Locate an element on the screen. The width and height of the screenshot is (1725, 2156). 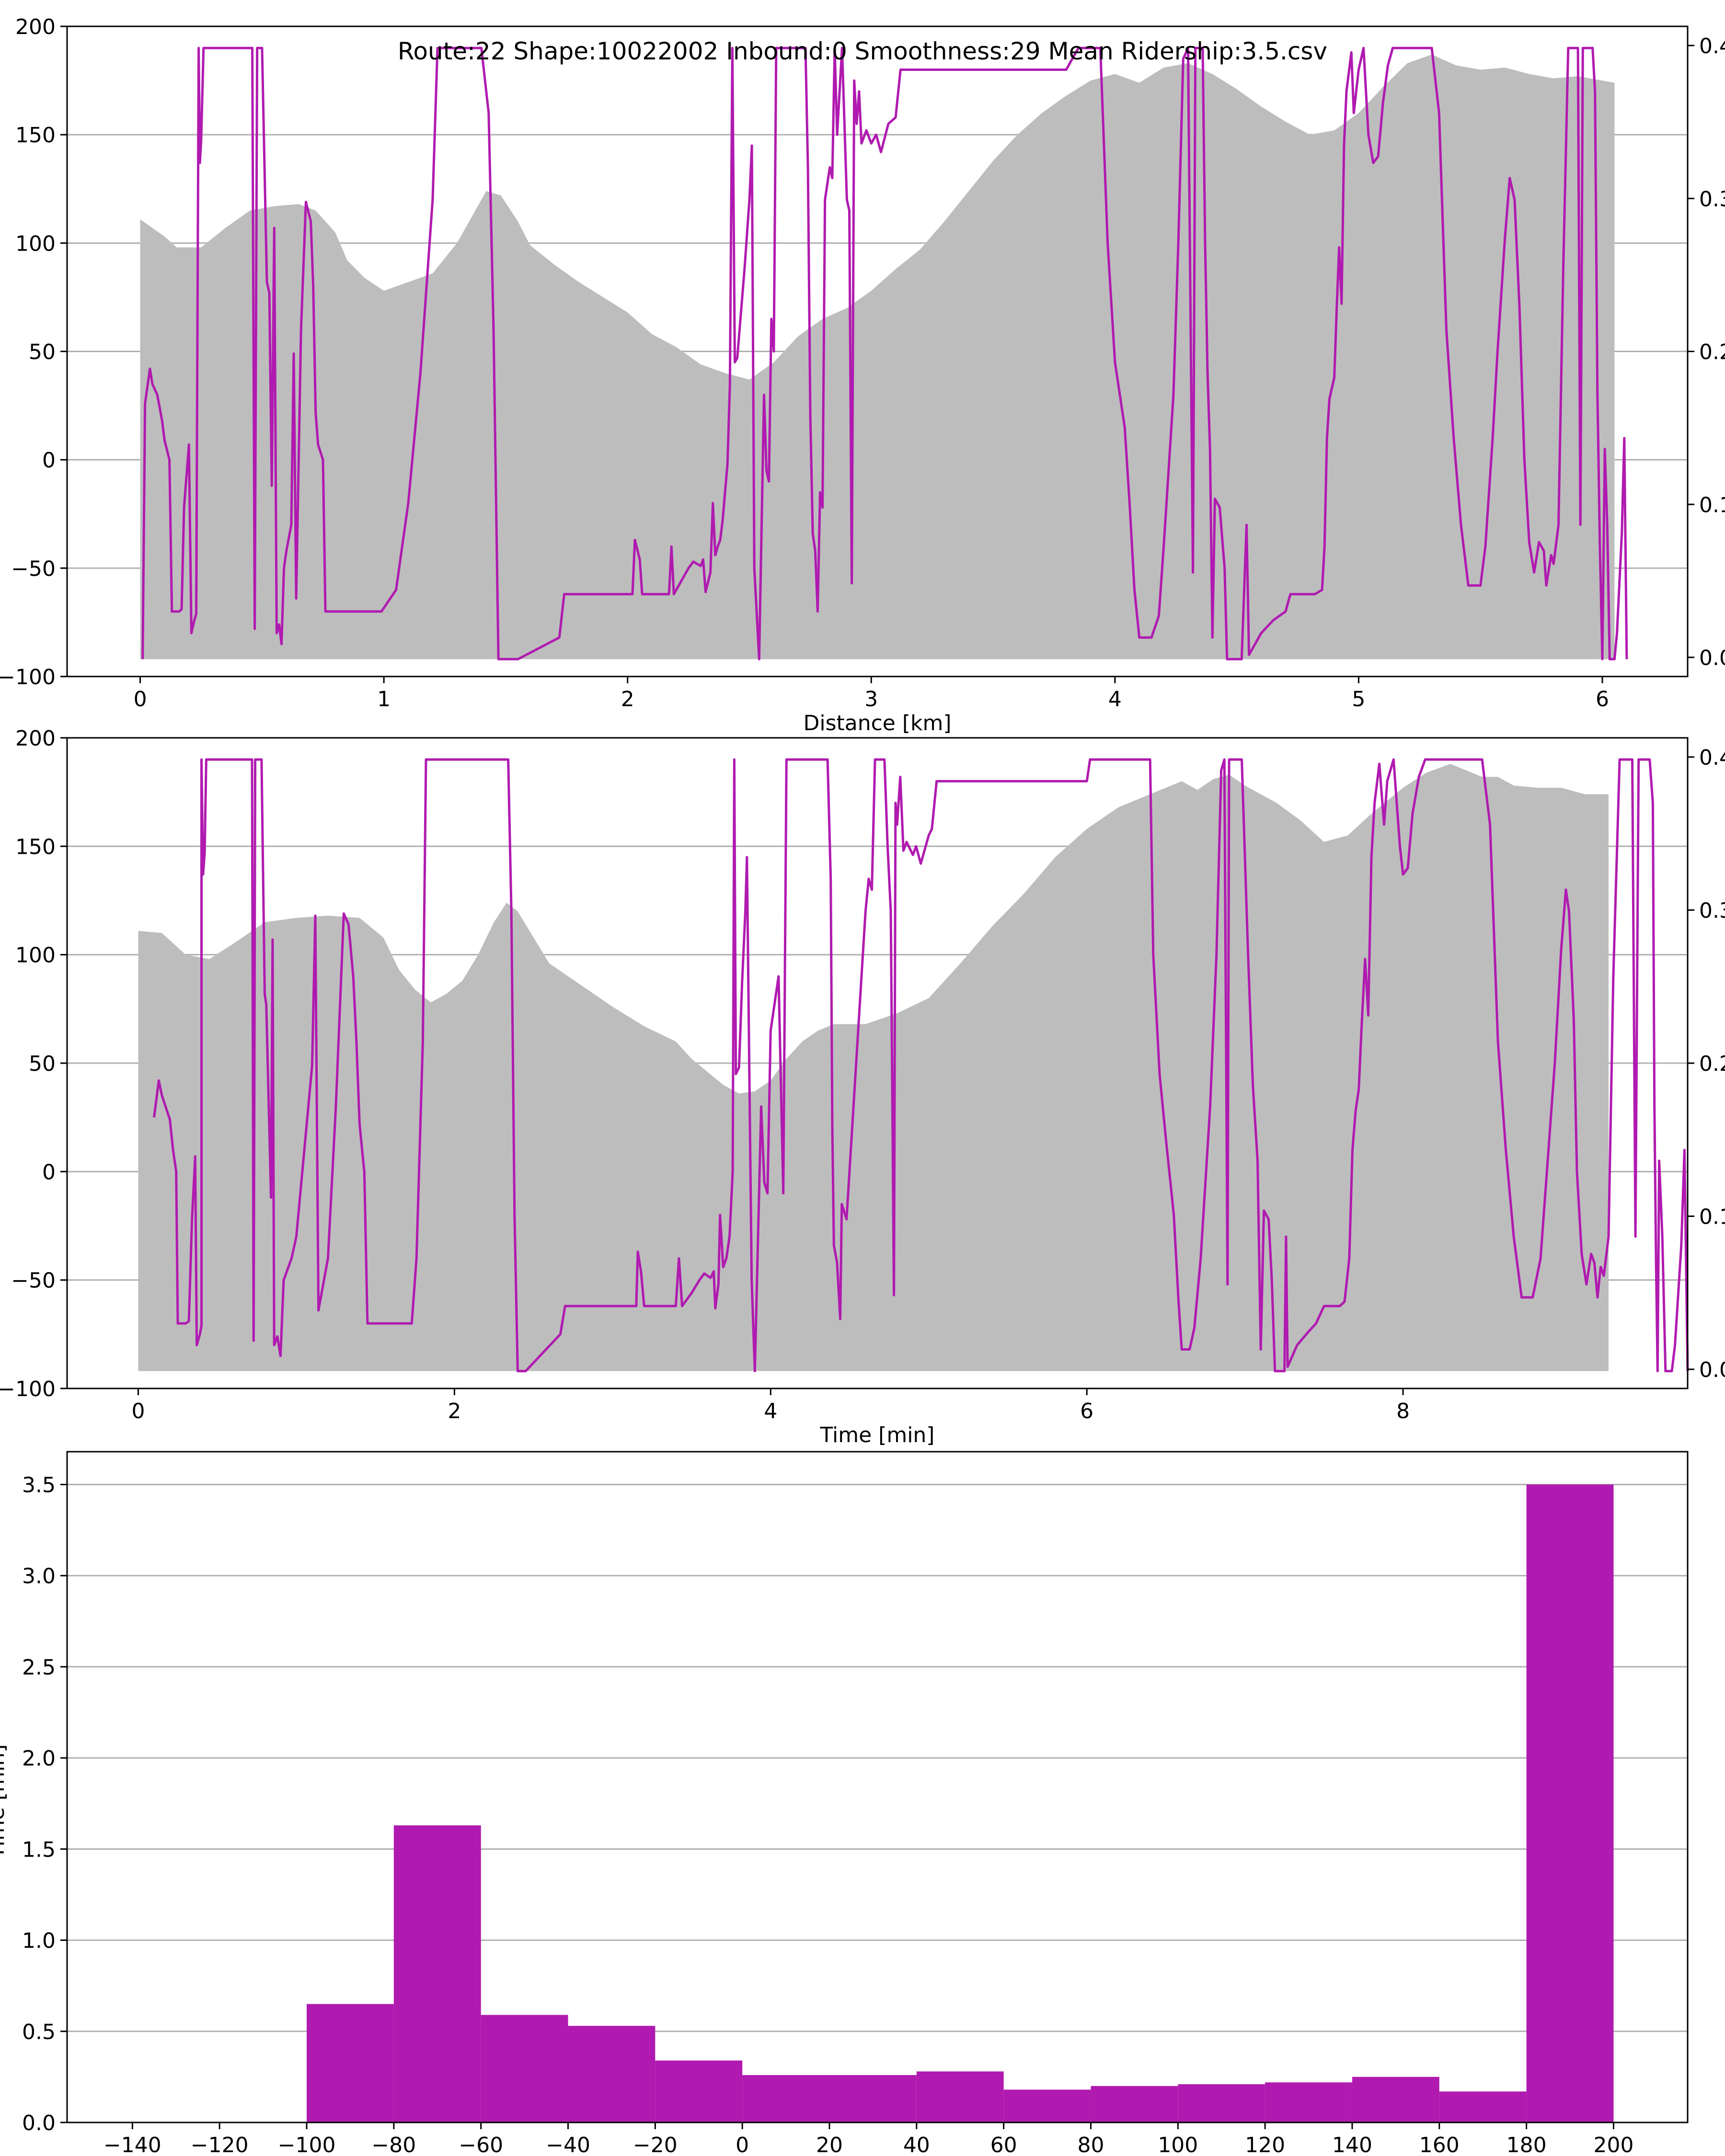
y-tick-label: 1.5 is located at coordinates (39, 1849).